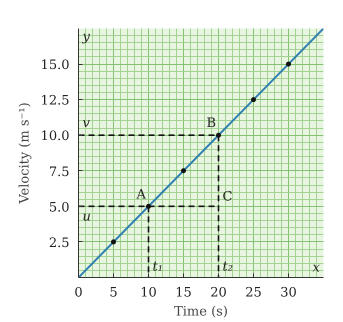  What do you see at coordinates (157, 267) in the screenshot?
I see `annotation: t₁` at bounding box center [157, 267].